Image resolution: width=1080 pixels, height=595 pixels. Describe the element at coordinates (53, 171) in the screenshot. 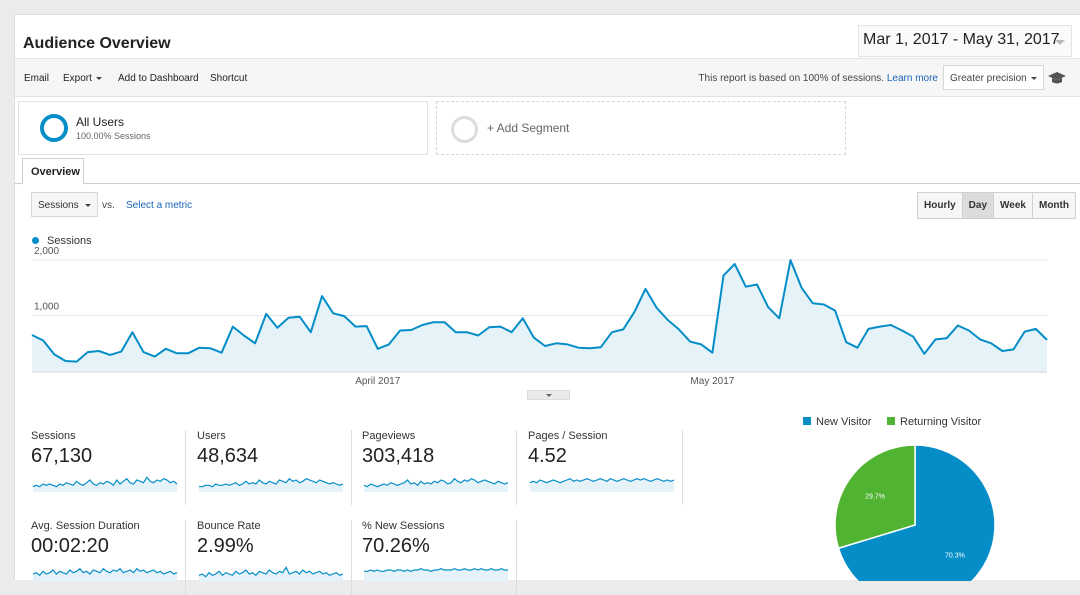

I see `tab-overview: Overview` at that location.